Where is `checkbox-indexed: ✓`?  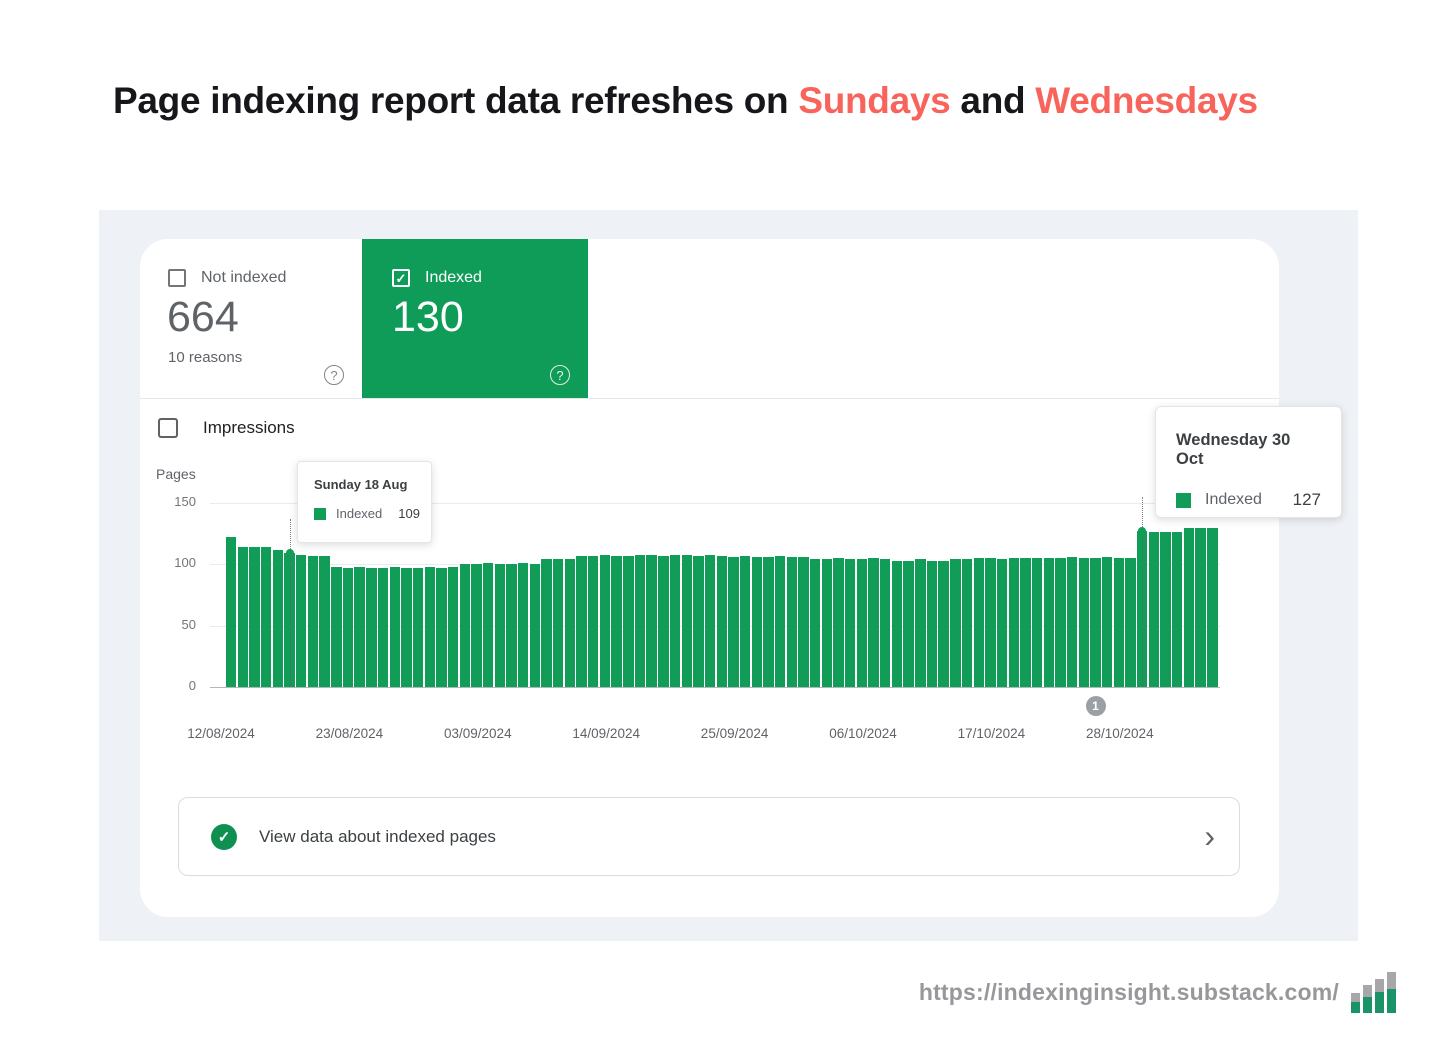
checkbox-indexed: ✓ is located at coordinates (401, 278).